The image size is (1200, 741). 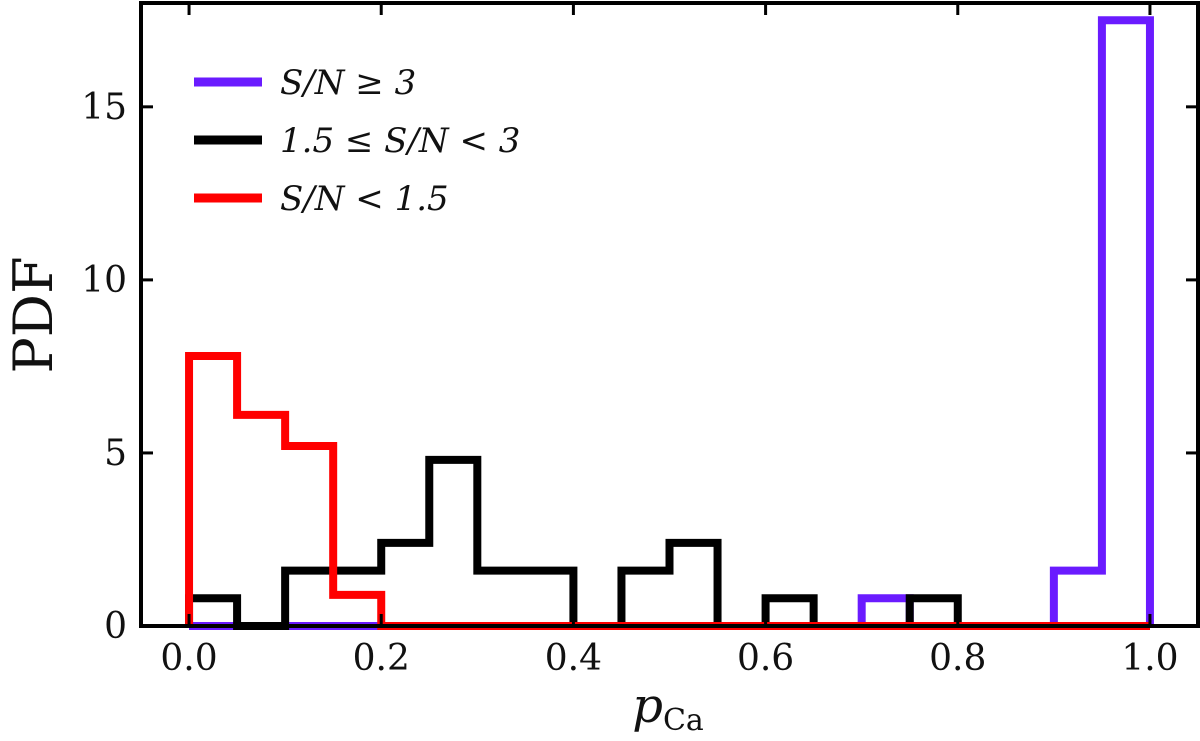 What do you see at coordinates (400, 141) in the screenshot?
I see `legend-label-1: 1.5 ≤ S/N < 3` at bounding box center [400, 141].